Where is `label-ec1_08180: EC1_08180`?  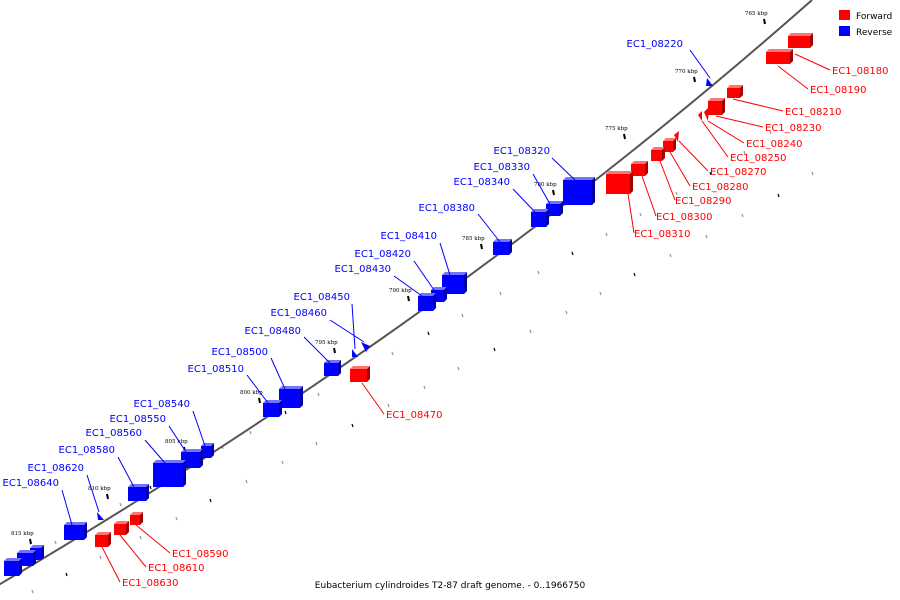
label-ec1_08180: EC1_08180 is located at coordinates (841, 65).